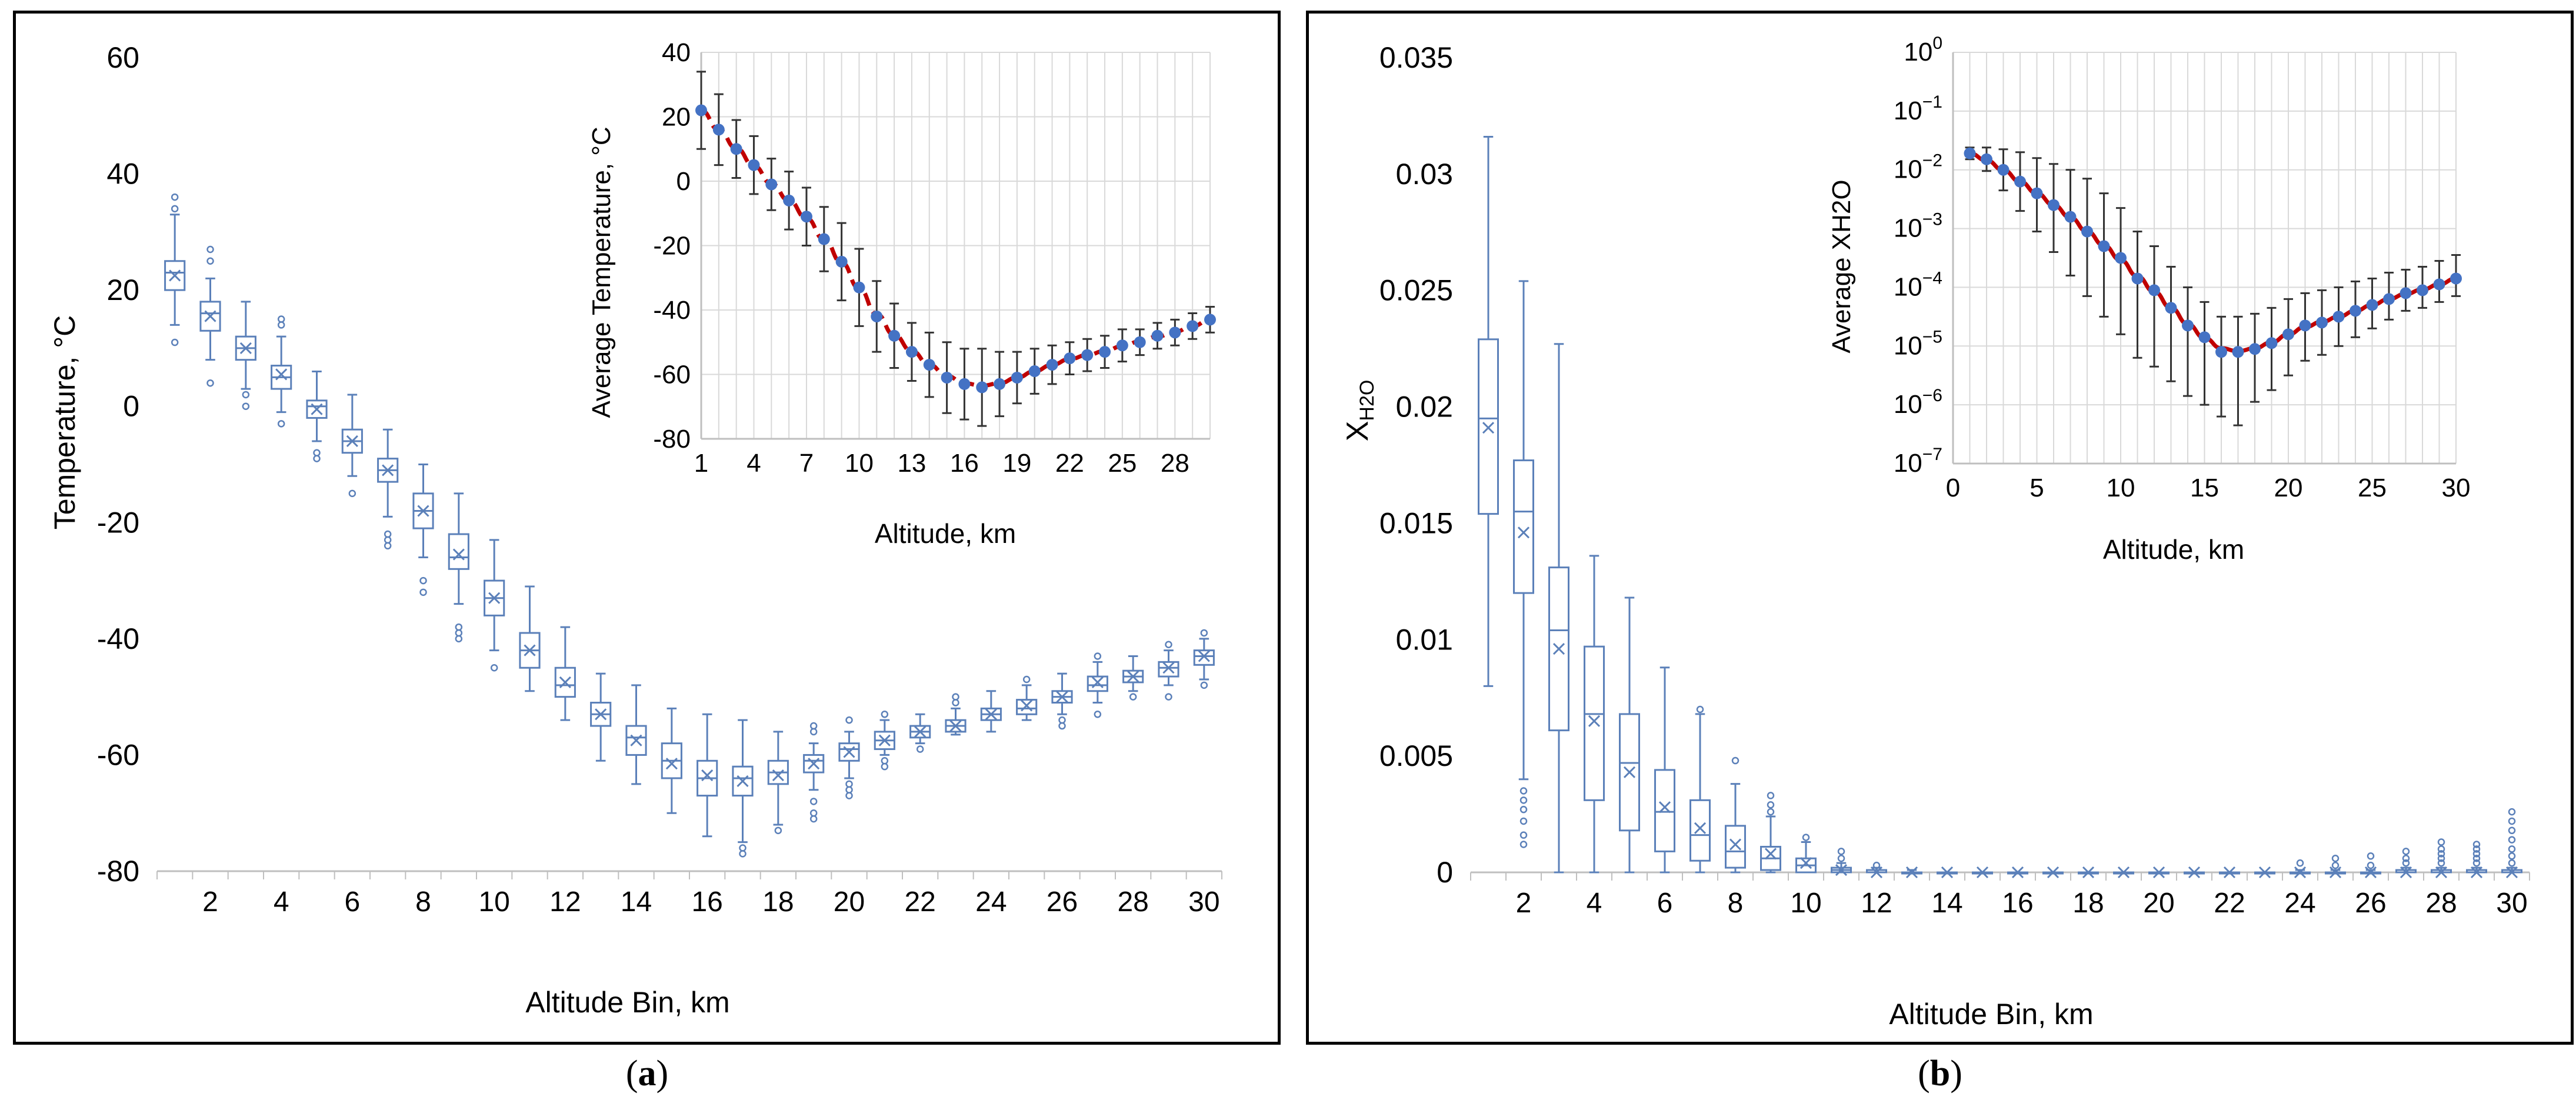  Describe the element at coordinates (602, 272) in the screenshot. I see `inset-y-axis-label: Average Temperature, °C` at that location.